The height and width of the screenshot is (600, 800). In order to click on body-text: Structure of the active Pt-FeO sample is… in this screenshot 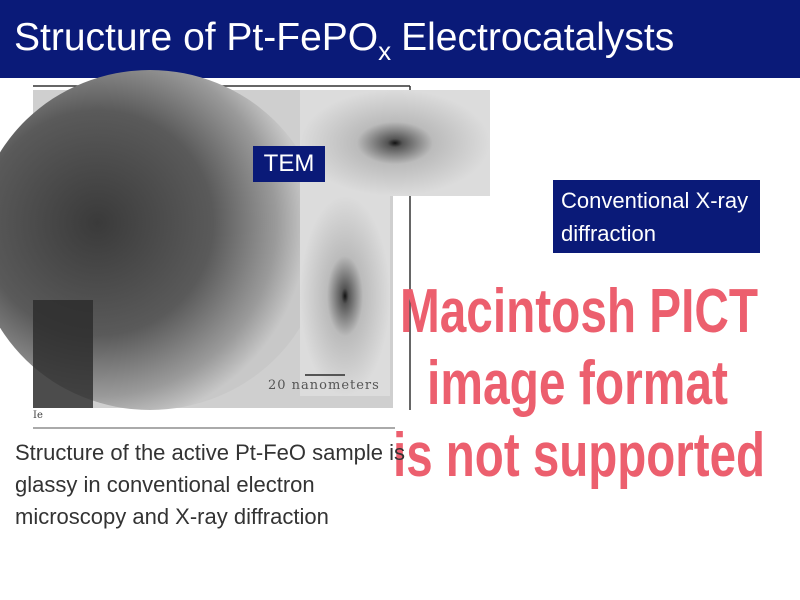, I will do `click(210, 484)`.